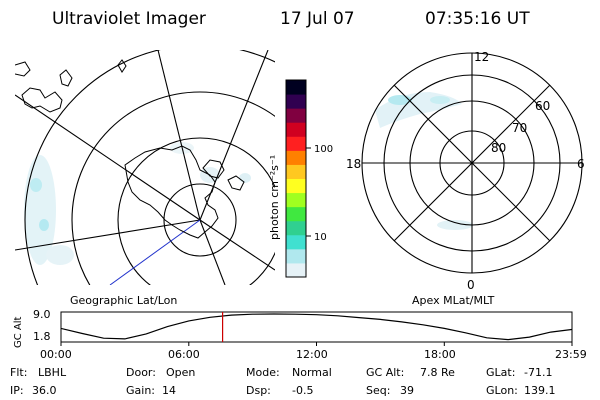 This screenshot has height=400, width=600. Describe the element at coordinates (56, 354) in the screenshot. I see `orbit-xtick-label-0000: 00:00` at that location.